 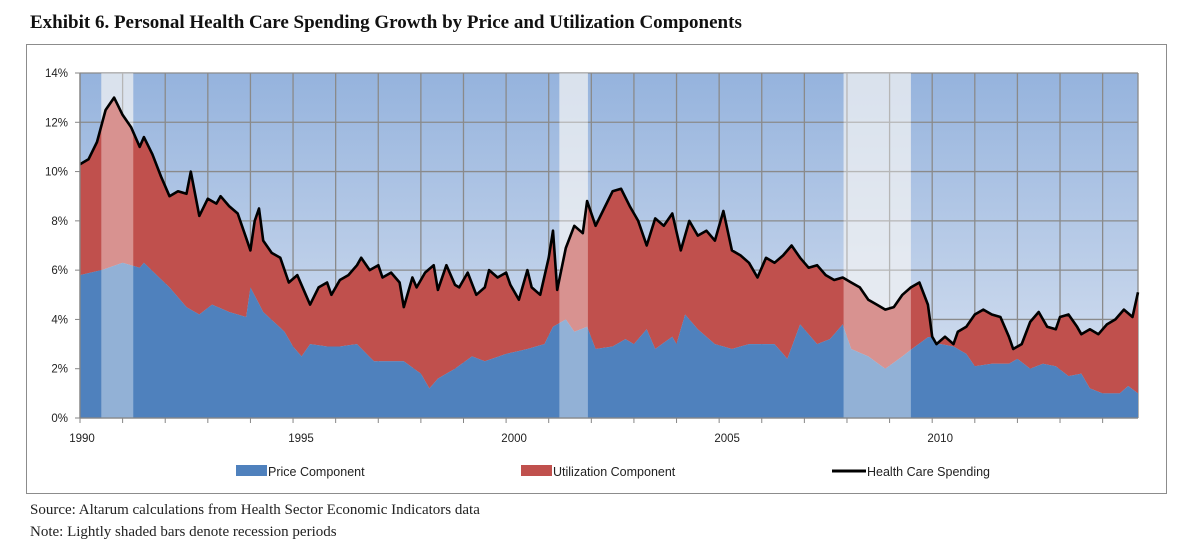 I want to click on legend-item: Price Component, so click(x=300, y=472).